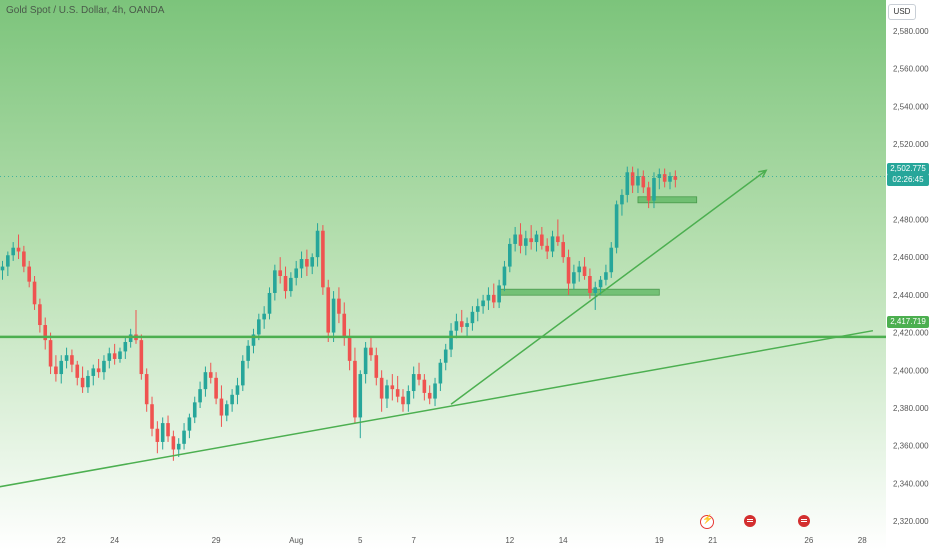 This screenshot has height=550, width=932. What do you see at coordinates (911, 295) in the screenshot?
I see `y-tick-label: 2,440.000` at bounding box center [911, 295].